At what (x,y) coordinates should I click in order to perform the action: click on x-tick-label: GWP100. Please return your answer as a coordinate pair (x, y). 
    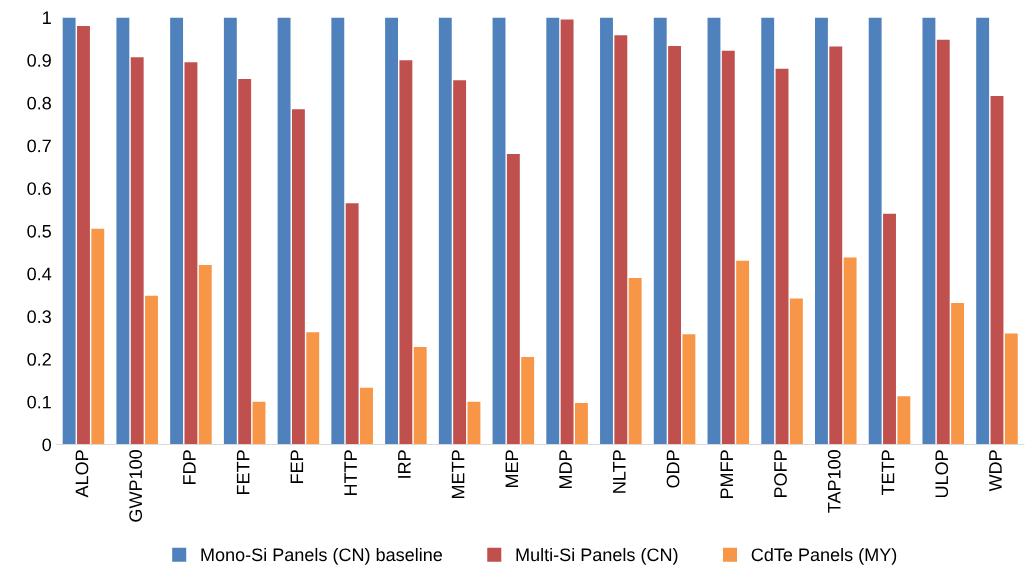
    Looking at the image, I should click on (136, 486).